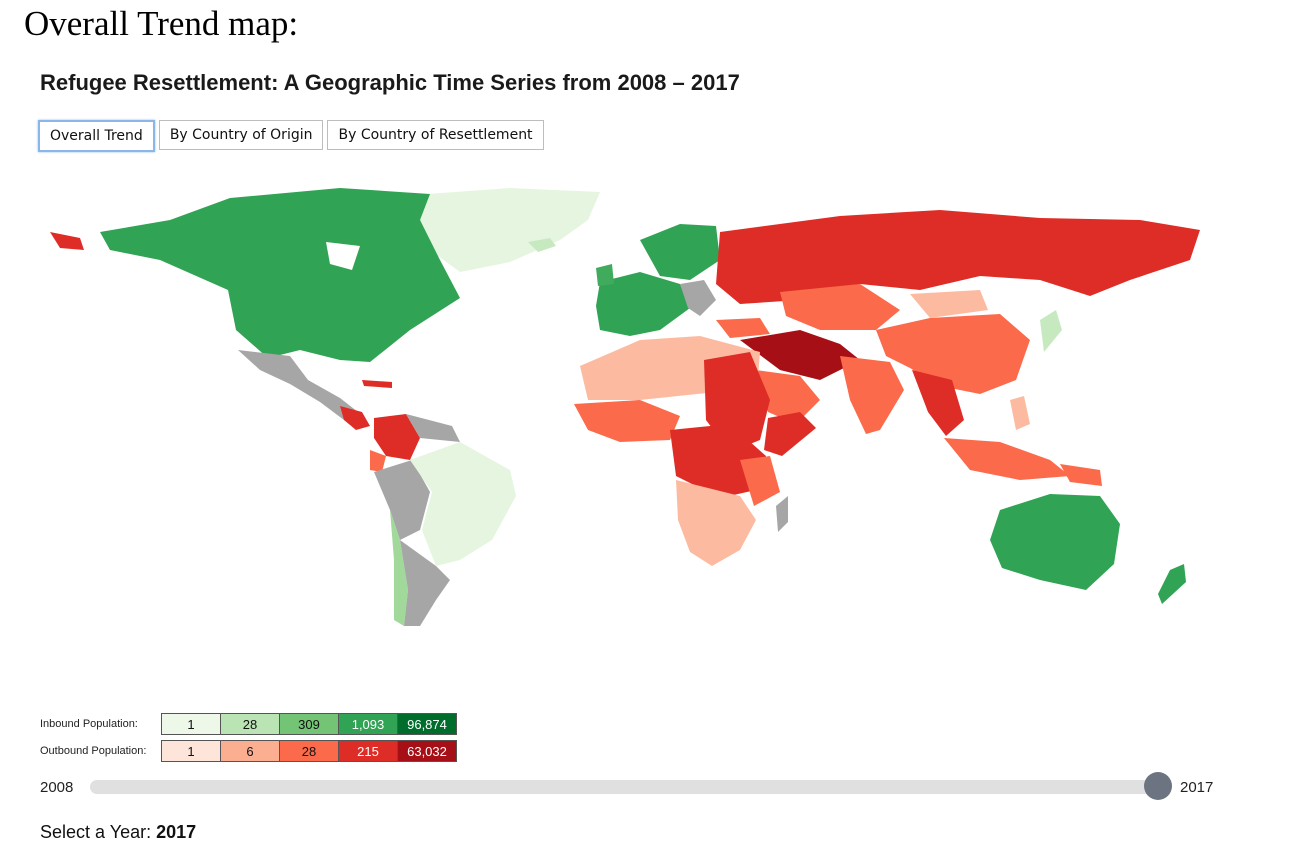 The height and width of the screenshot is (868, 1316). I want to click on region-peru-bolivia, so click(402, 500).